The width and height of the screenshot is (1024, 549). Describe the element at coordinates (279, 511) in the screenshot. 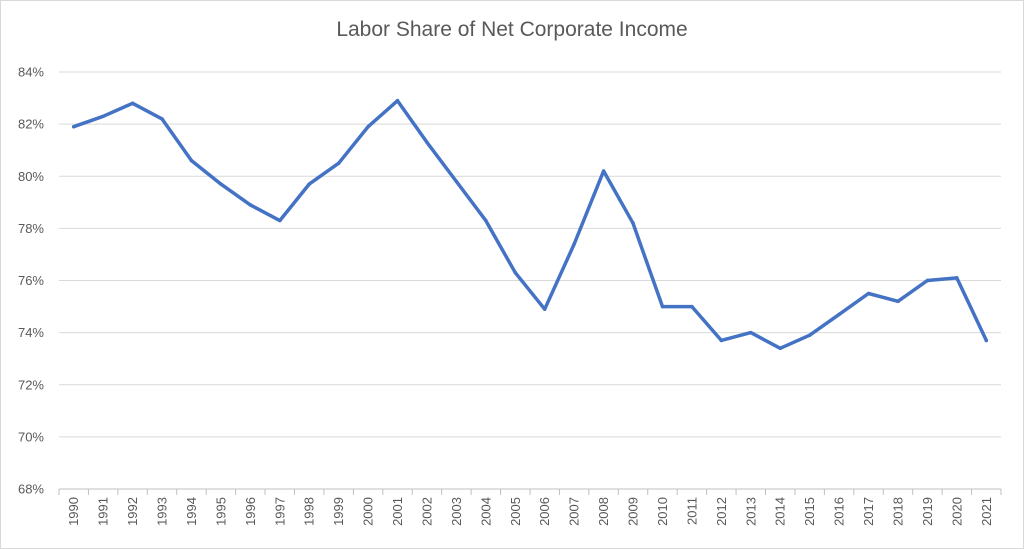

I see `x-tick-label: 1997` at that location.